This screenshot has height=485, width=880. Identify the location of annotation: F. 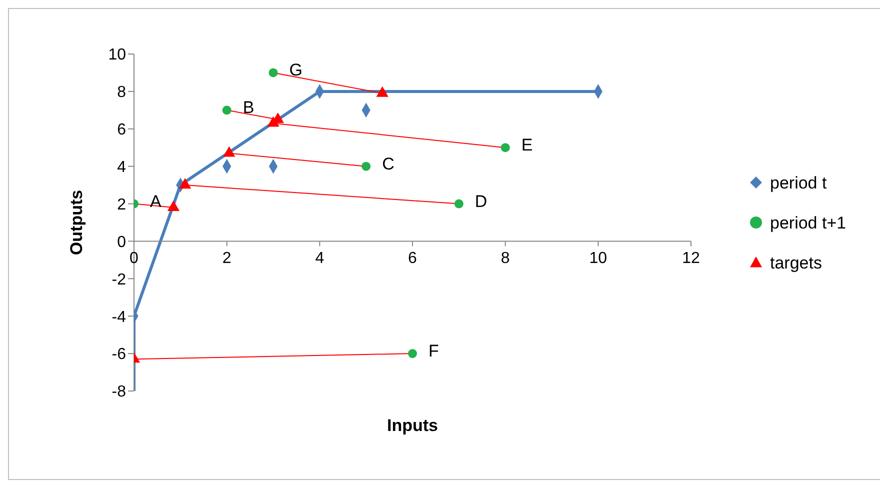
(433, 351).